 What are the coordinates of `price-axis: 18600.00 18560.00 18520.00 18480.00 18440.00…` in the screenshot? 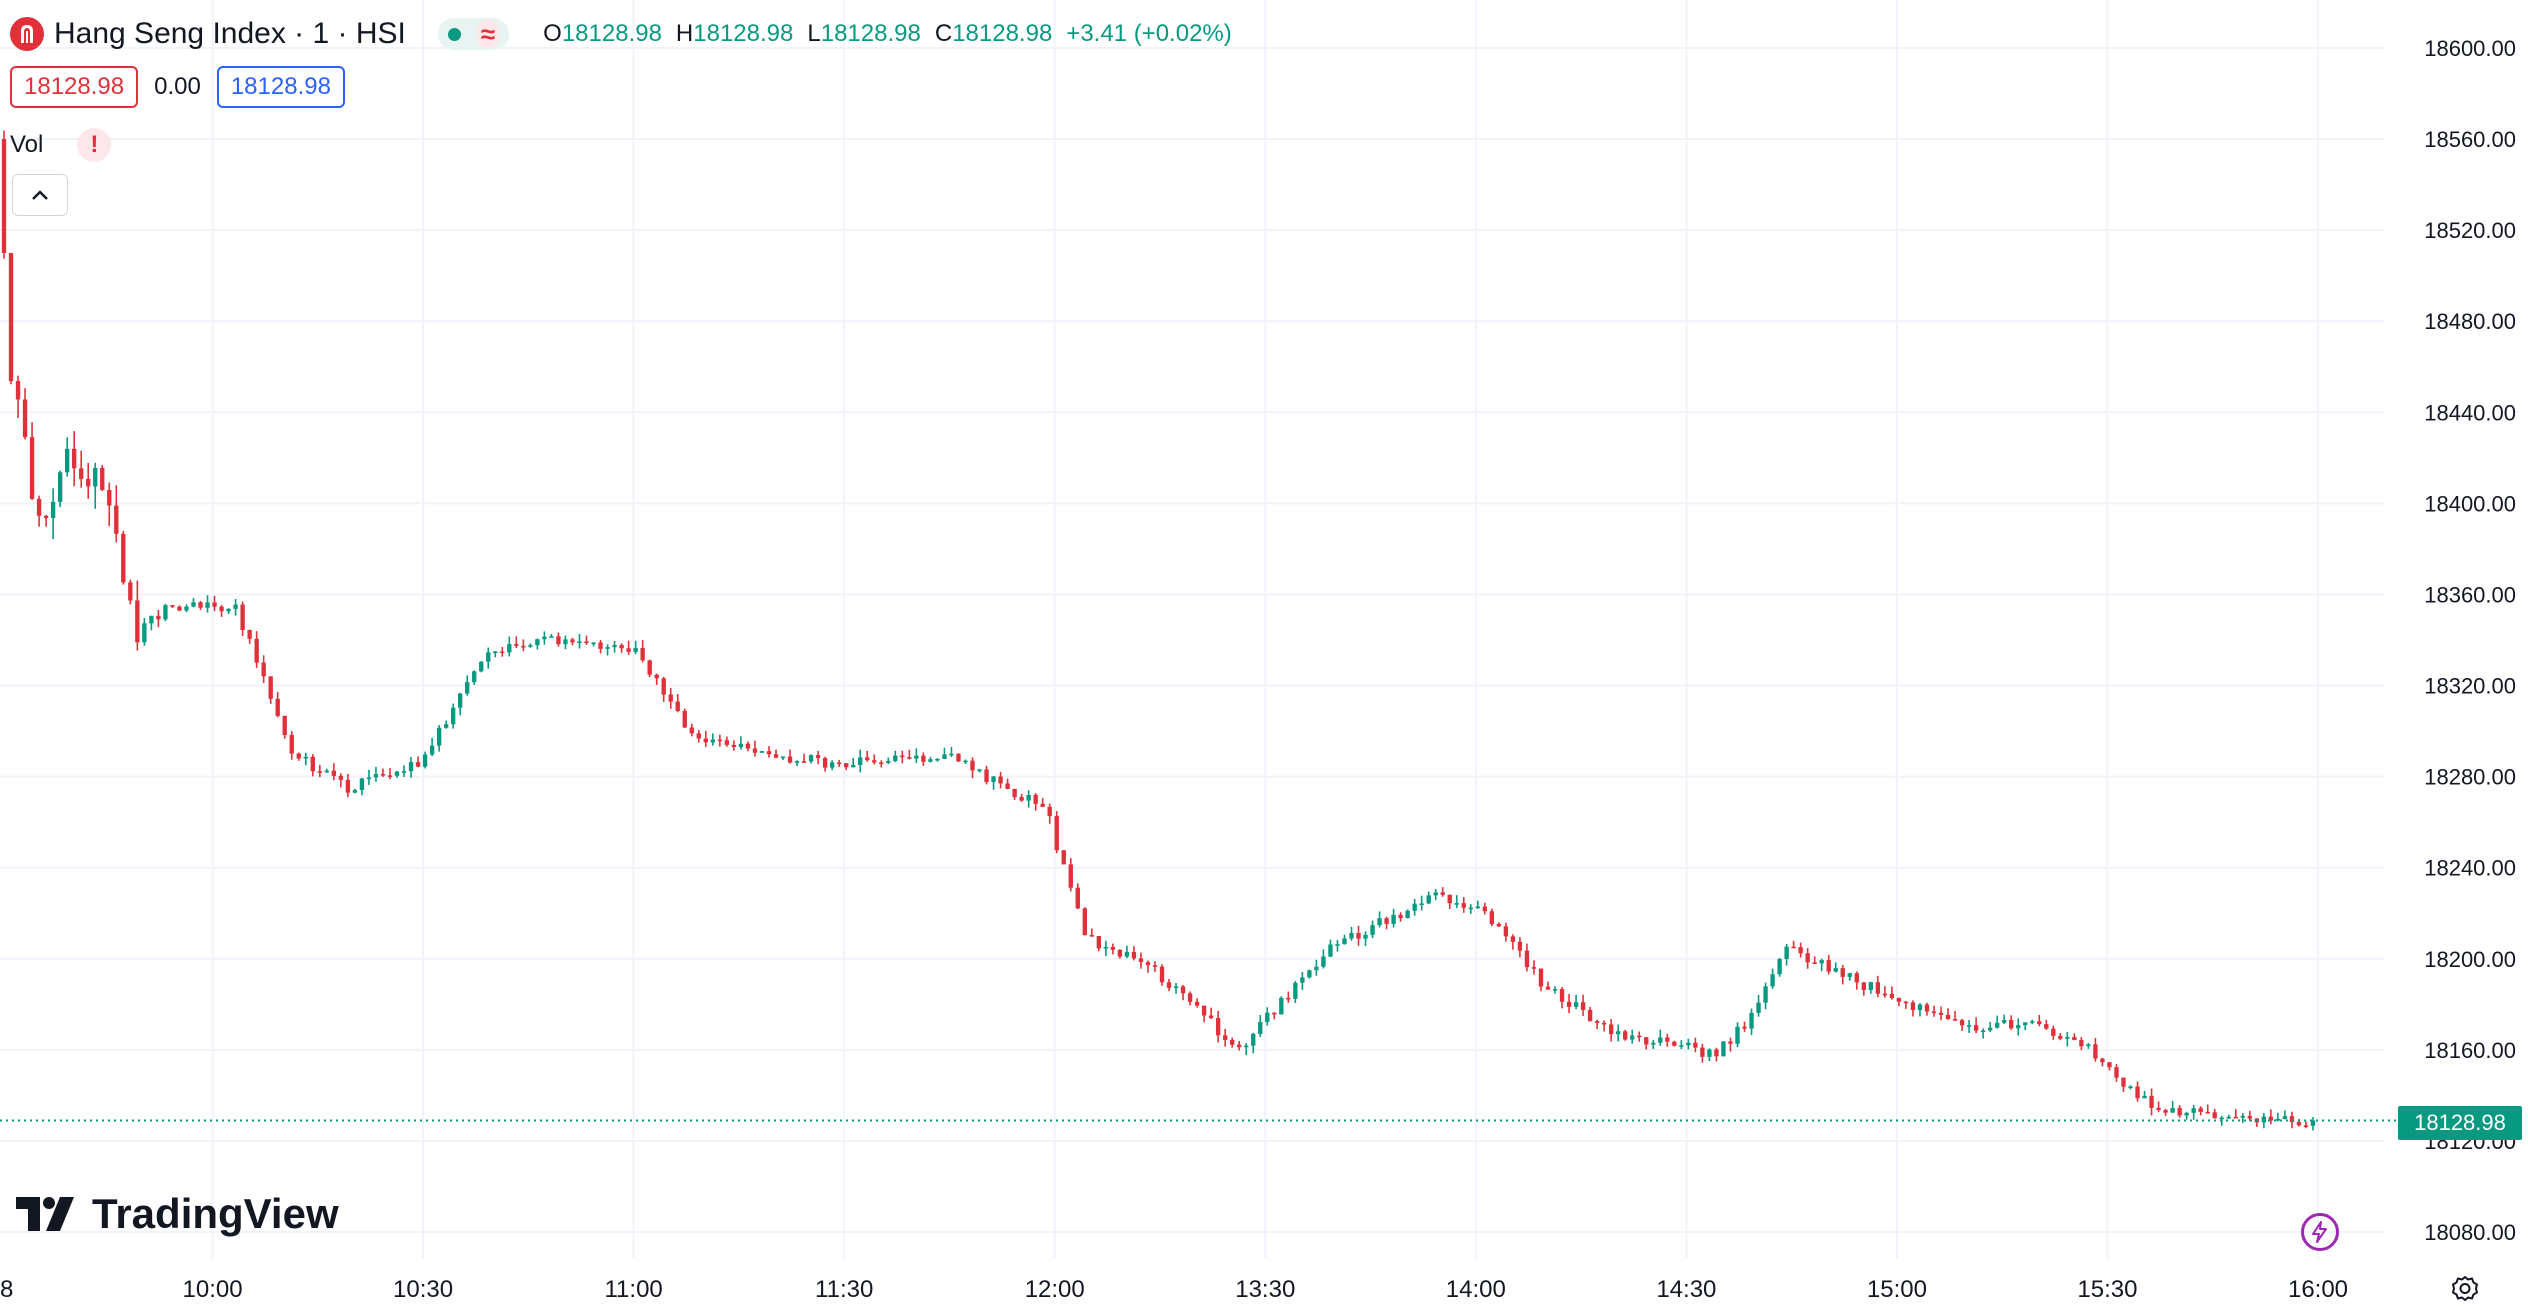 It's located at (2470, 640).